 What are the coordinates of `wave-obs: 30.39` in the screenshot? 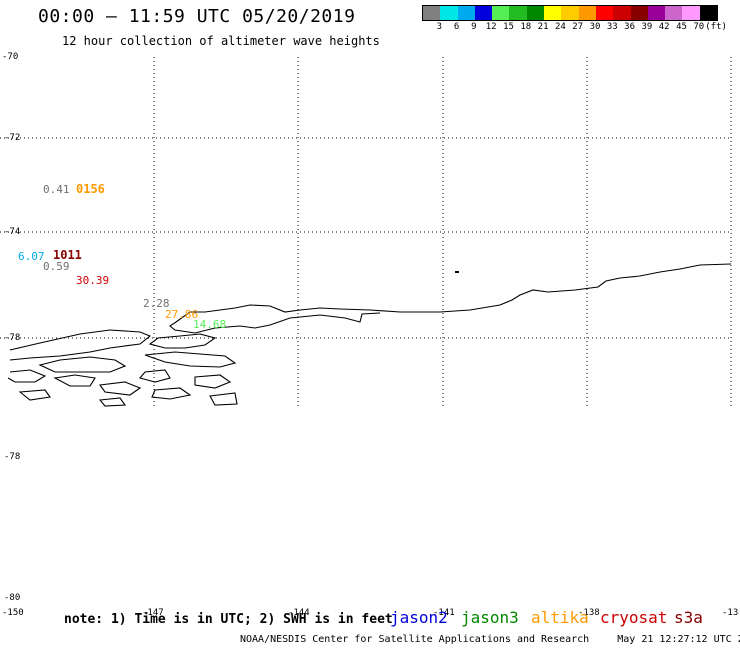 It's located at (93, 280).